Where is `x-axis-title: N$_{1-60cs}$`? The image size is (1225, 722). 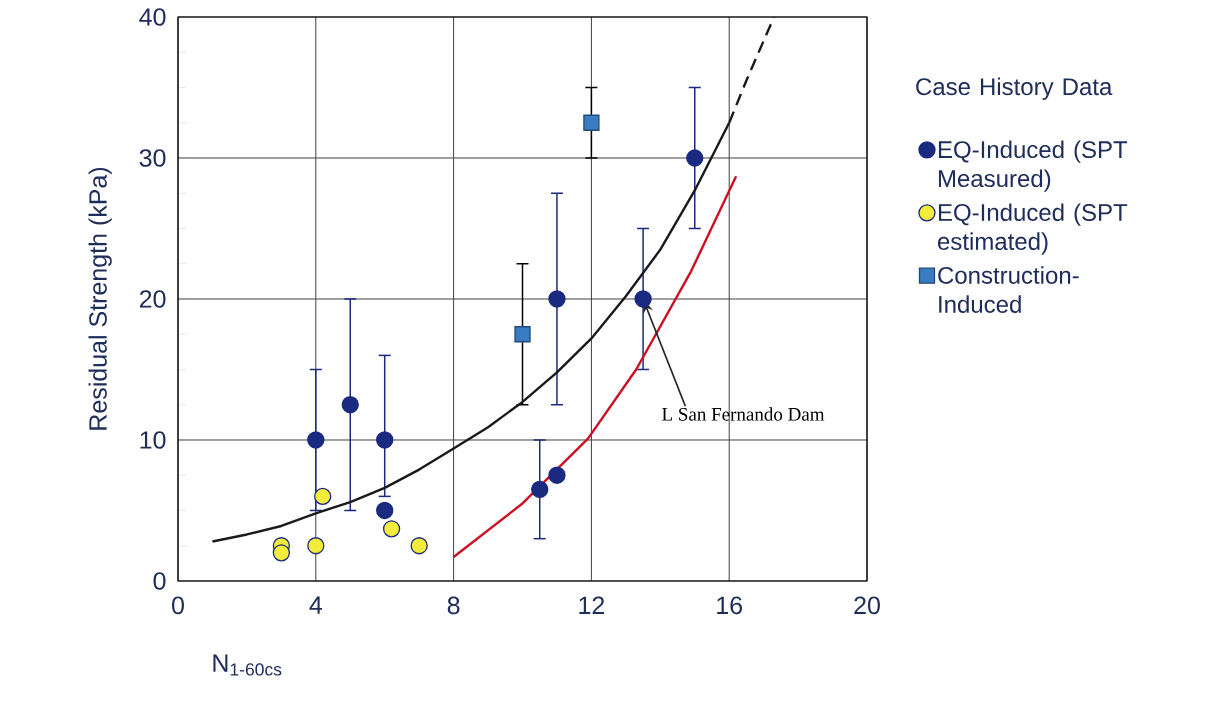
x-axis-title: N$_{1-60cs}$ is located at coordinates (247, 665).